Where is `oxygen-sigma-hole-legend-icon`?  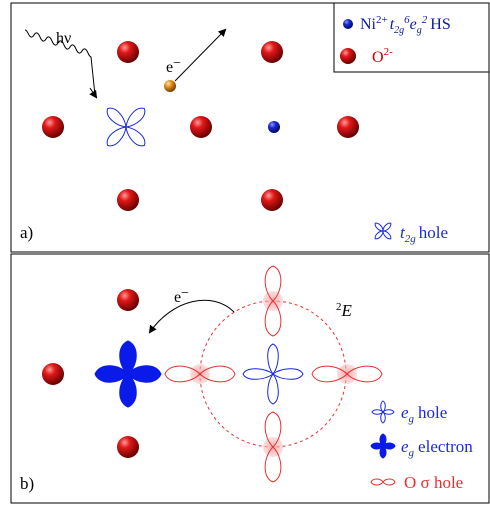 oxygen-sigma-hole-legend-icon is located at coordinates (383, 482).